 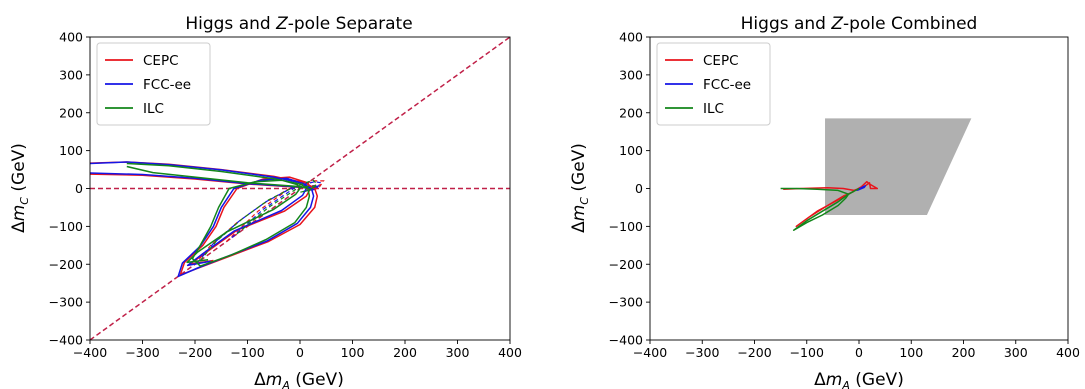 What do you see at coordinates (298, 24) in the screenshot?
I see `chart-title: Higgs and Z-pole Separate` at bounding box center [298, 24].